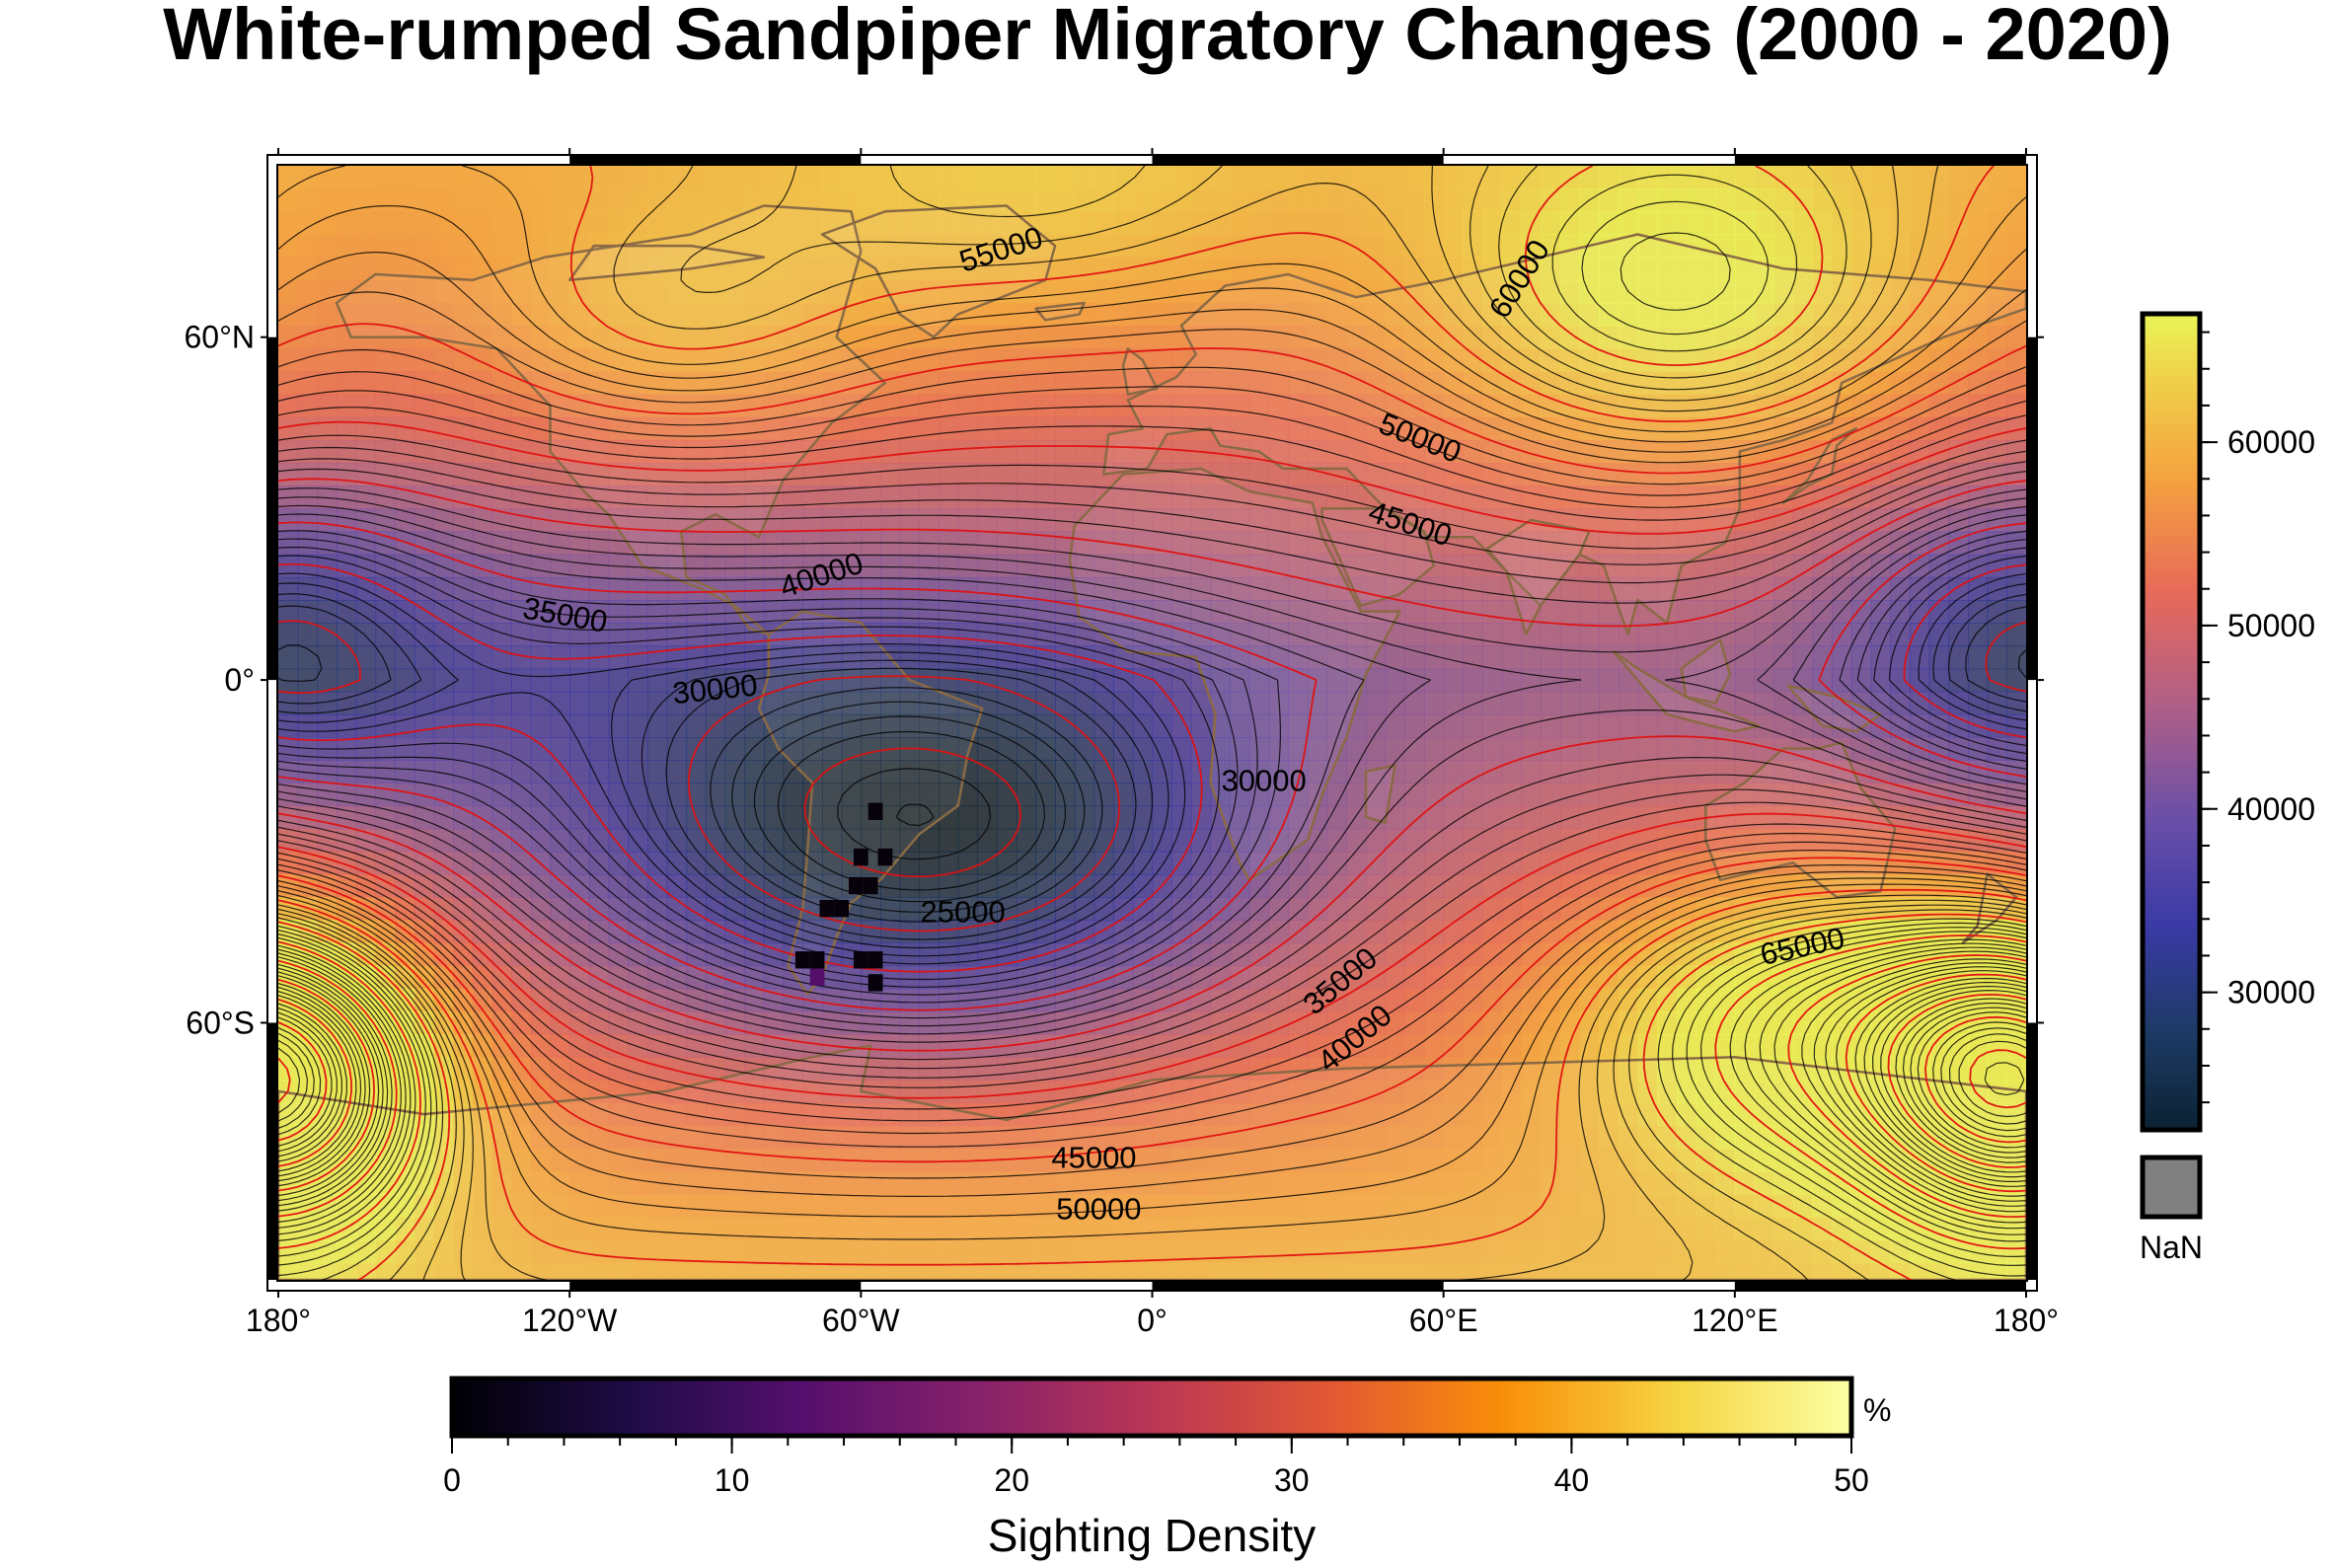 Image resolution: width=2336 pixels, height=1568 pixels. Describe the element at coordinates (2271, 809) in the screenshot. I see `elev-tick-label: 40000` at that location.